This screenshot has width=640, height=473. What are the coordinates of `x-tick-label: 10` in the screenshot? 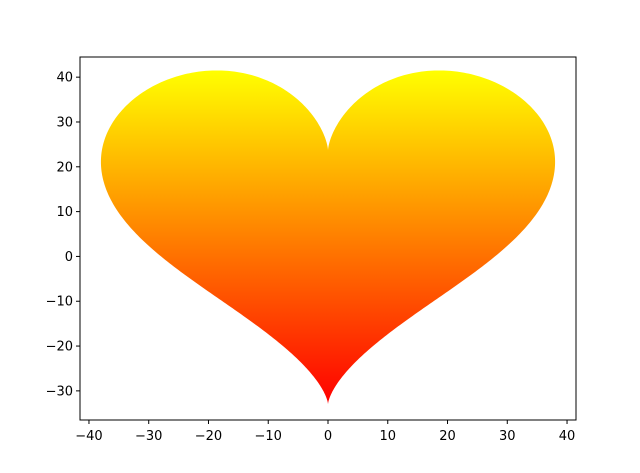 It's located at (387, 436).